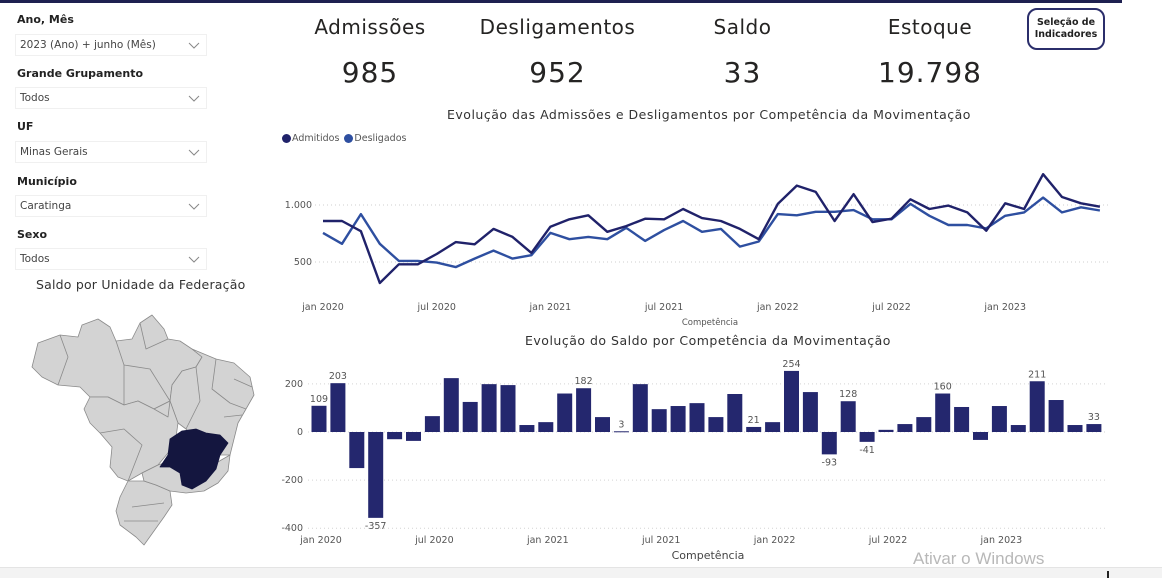 The height and width of the screenshot is (578, 1162). What do you see at coordinates (111, 152) in the screenshot?
I see `slicer-uf-dropdown: Minas Gerais` at bounding box center [111, 152].